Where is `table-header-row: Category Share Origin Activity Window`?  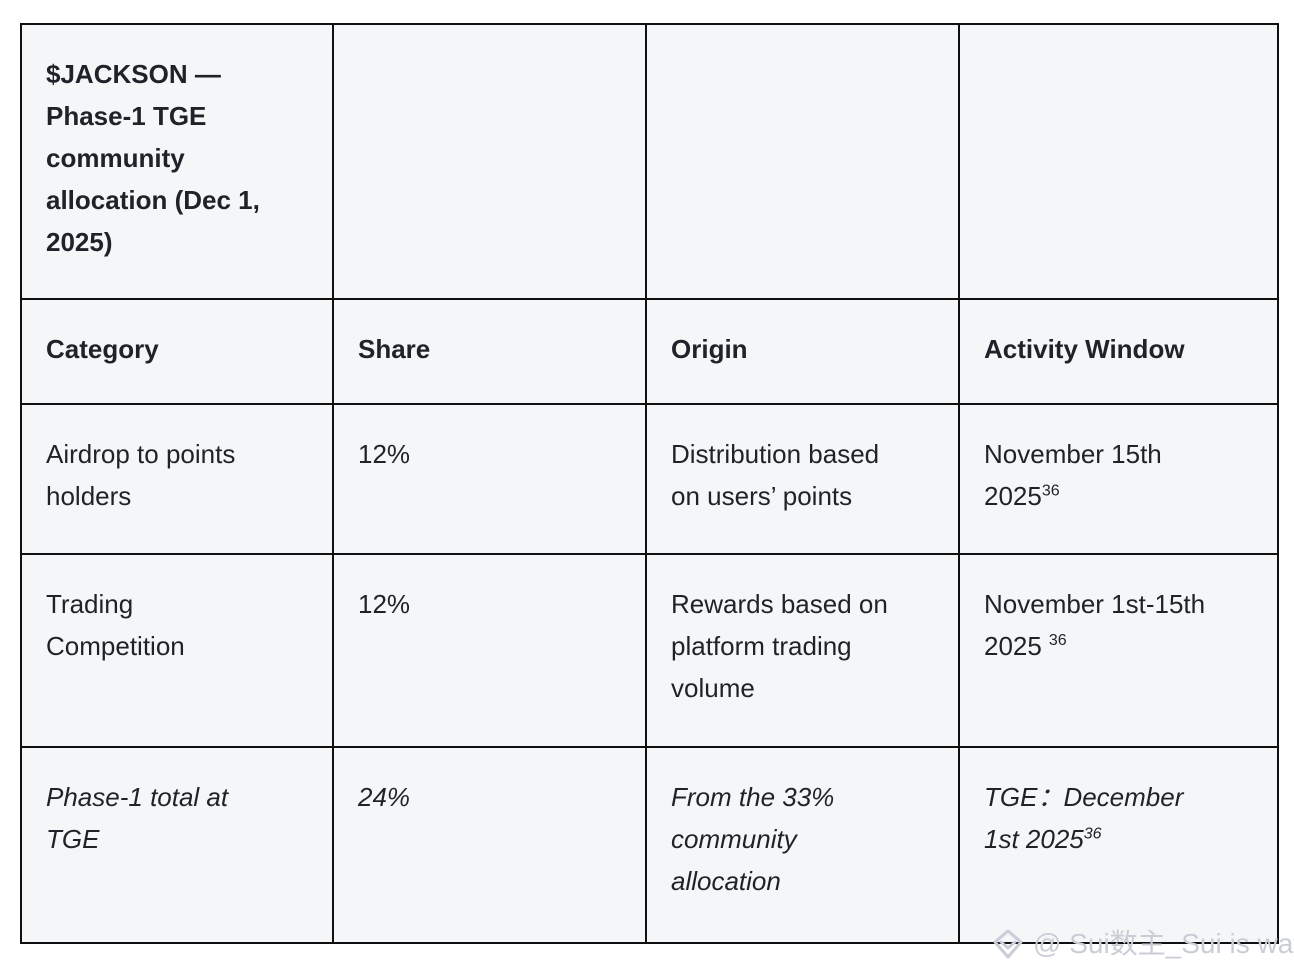
table-header-row: Category Share Origin Activity Window is located at coordinates (649, 351).